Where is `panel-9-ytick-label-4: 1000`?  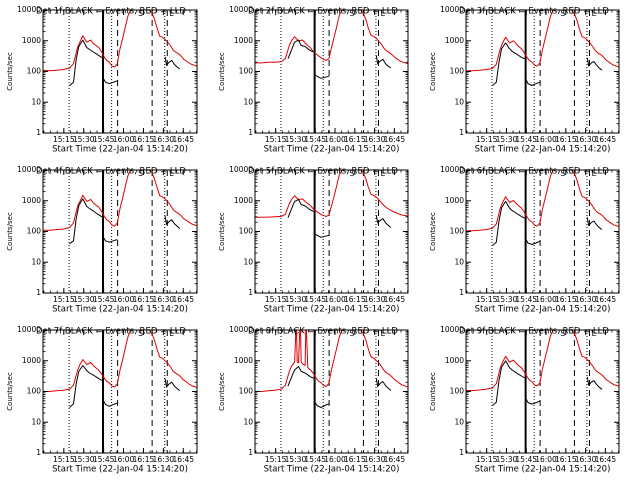
panel-9-ytick-label-4: 1000 is located at coordinates (454, 360).